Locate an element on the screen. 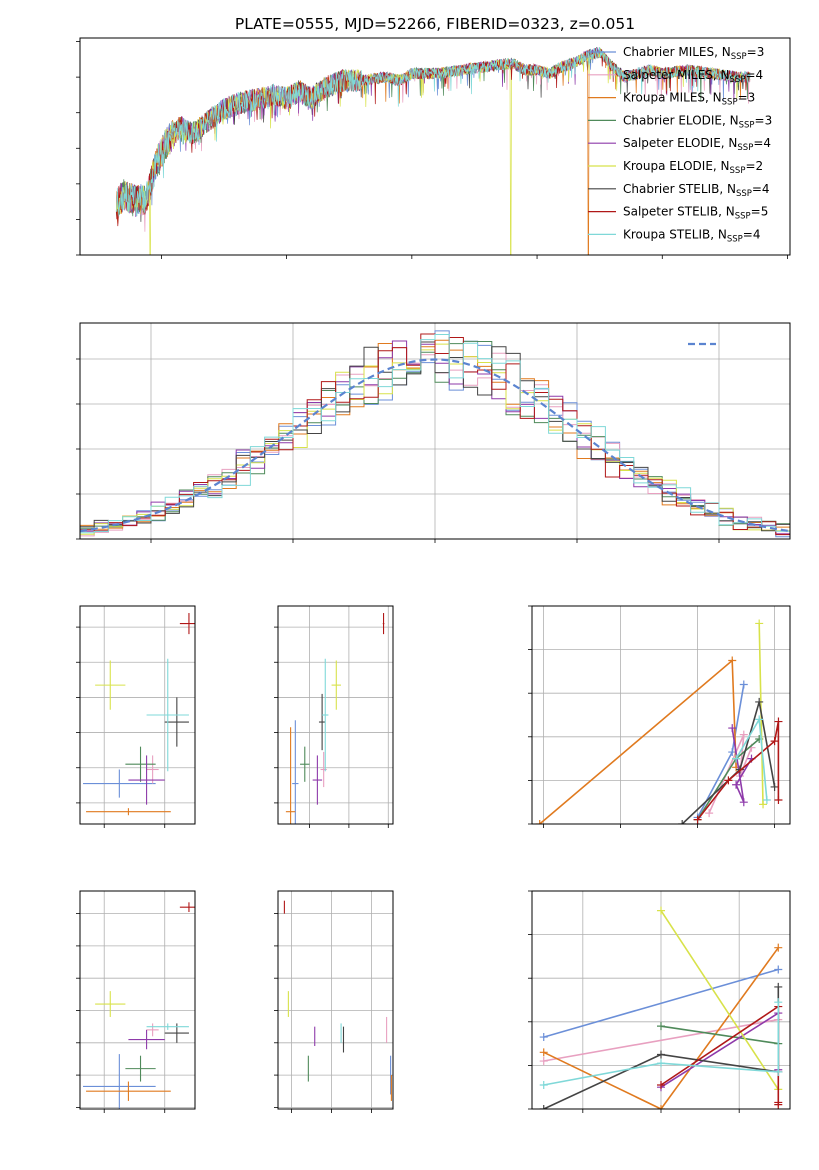  spectrum-line-salpeter-elodie is located at coordinates (433, 132).